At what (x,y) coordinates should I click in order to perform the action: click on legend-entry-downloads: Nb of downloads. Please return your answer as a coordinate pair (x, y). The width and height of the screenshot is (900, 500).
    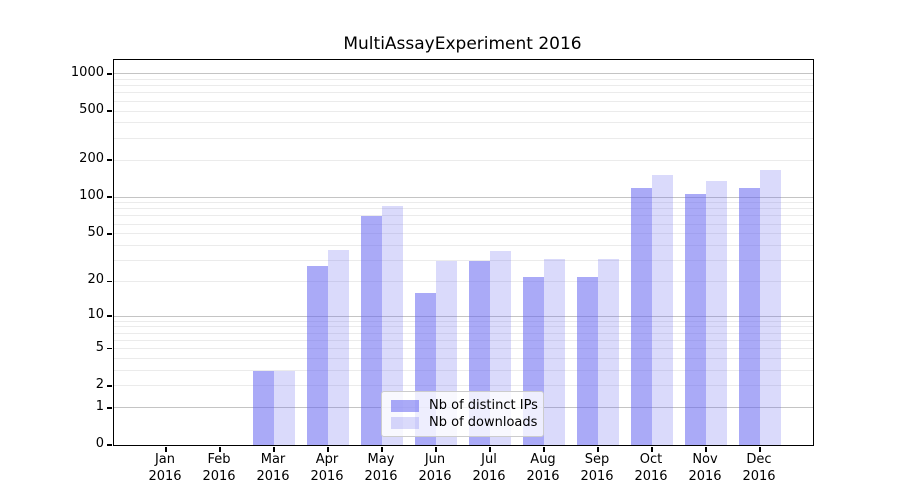
    Looking at the image, I should click on (464, 422).